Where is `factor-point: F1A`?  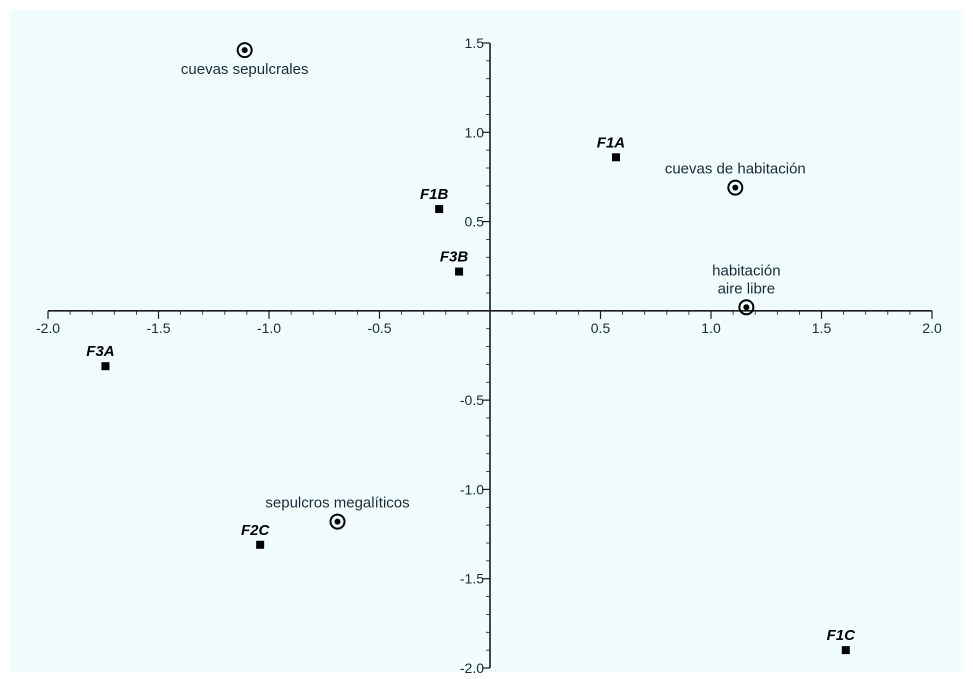 factor-point: F1A is located at coordinates (611, 148).